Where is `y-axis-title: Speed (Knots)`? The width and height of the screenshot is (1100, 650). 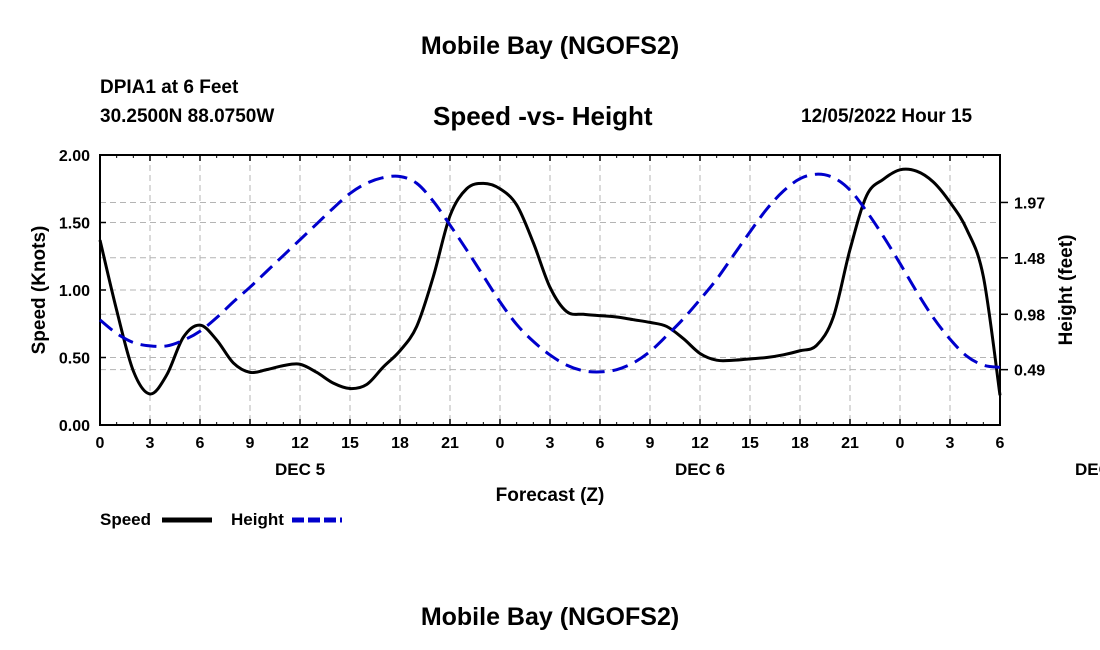 y-axis-title: Speed (Knots) is located at coordinates (39, 290).